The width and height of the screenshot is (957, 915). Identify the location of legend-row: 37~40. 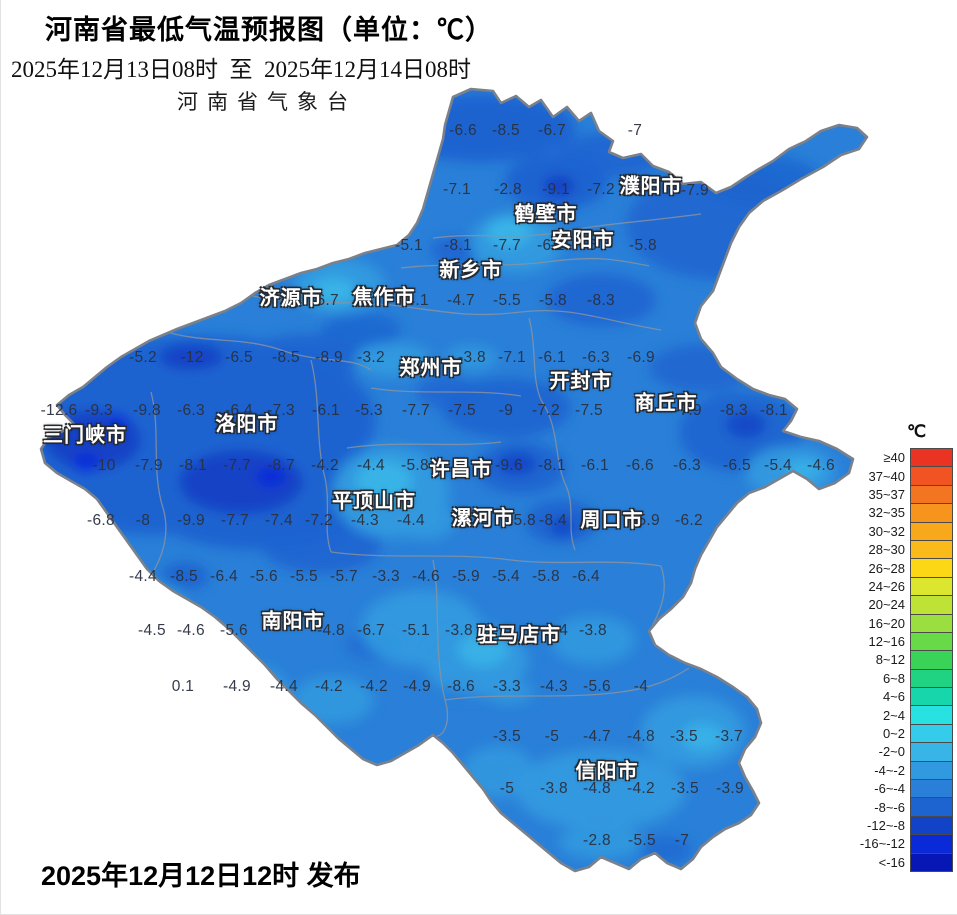
(894, 476).